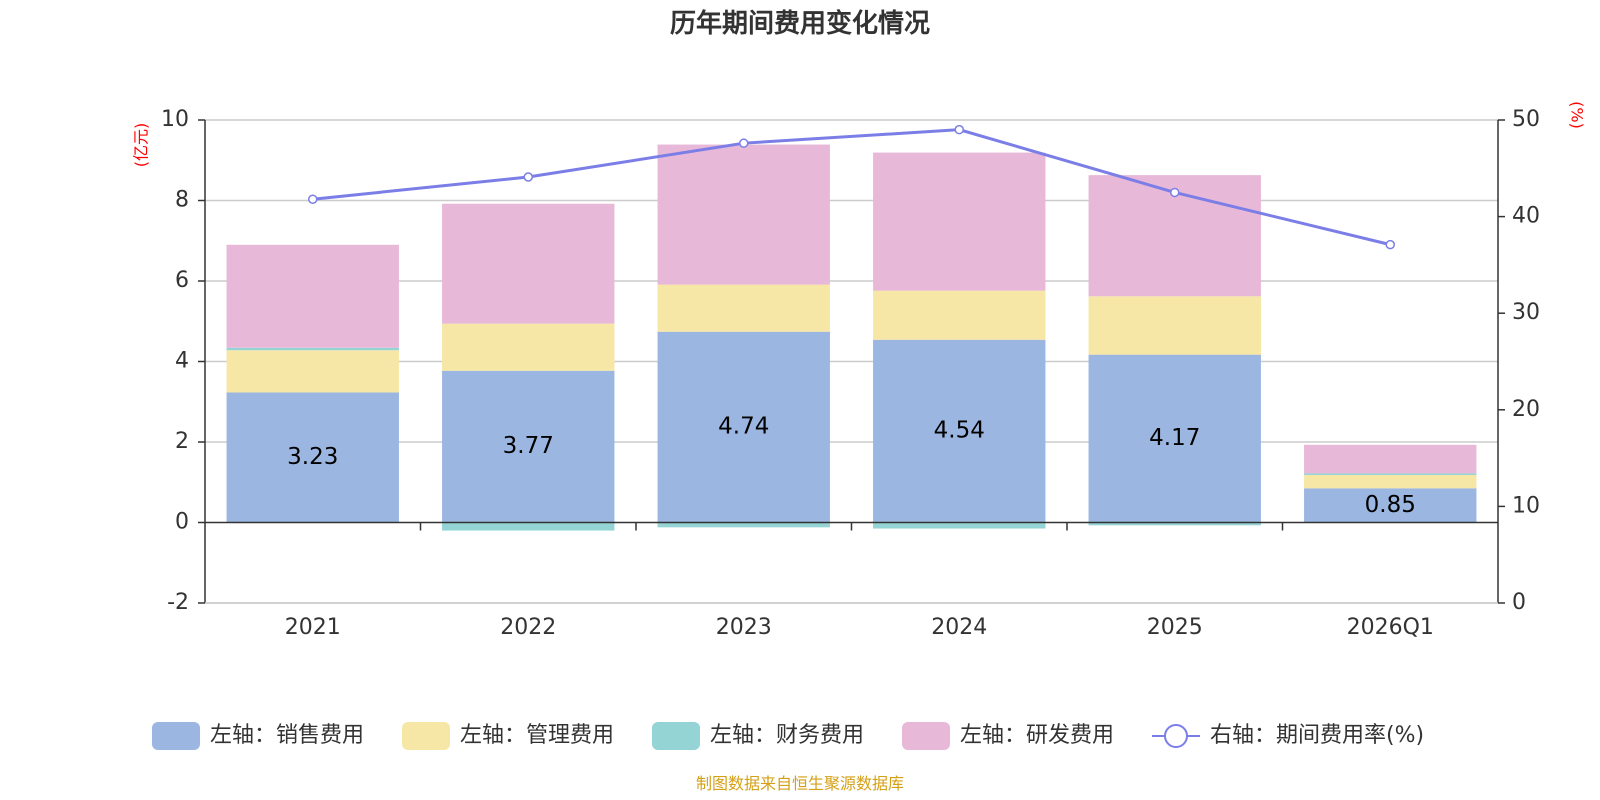  Describe the element at coordinates (182, 200) in the screenshot. I see `left-axis-tick-label: 8` at that location.